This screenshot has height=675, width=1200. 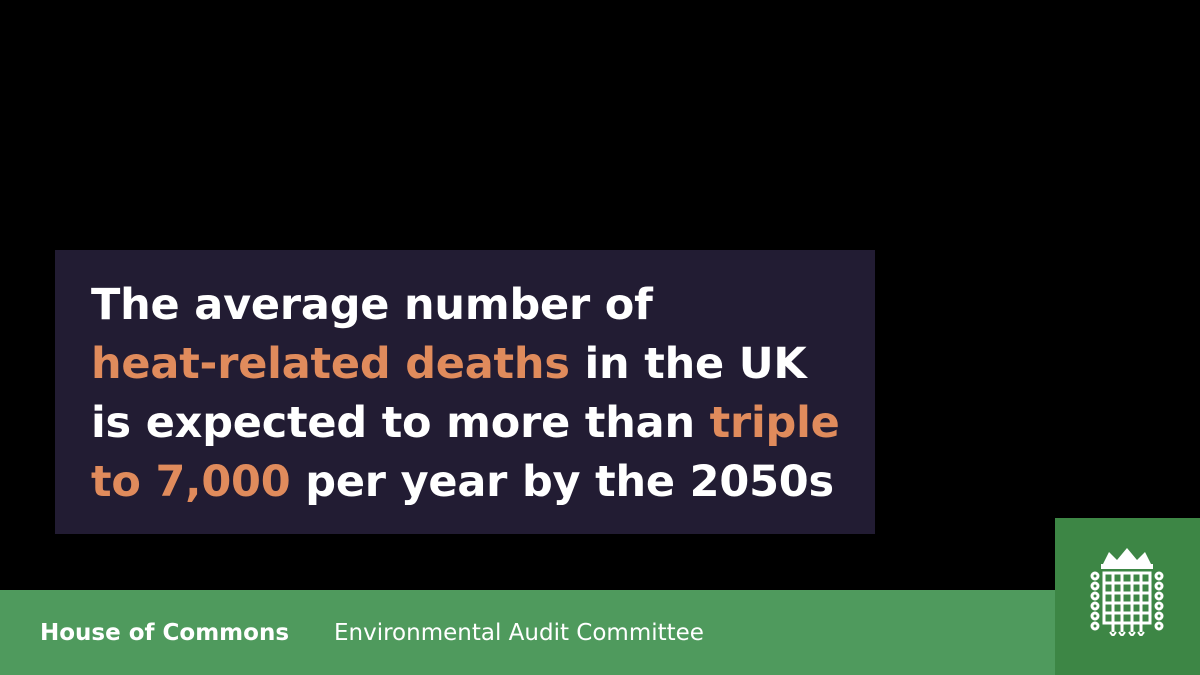 I want to click on statement-highlight: triple, so click(x=774, y=423).